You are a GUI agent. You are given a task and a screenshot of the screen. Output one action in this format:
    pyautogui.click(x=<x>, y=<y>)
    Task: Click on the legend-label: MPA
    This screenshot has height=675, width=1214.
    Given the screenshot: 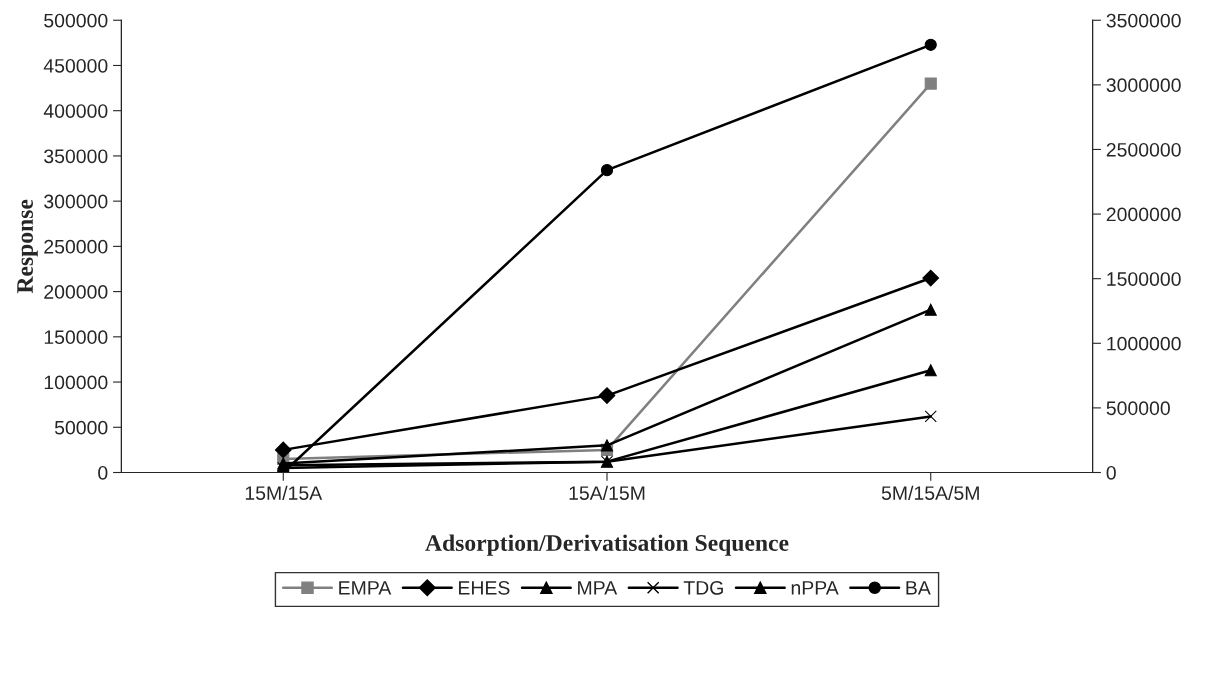 What is the action you would take?
    pyautogui.click(x=598, y=588)
    